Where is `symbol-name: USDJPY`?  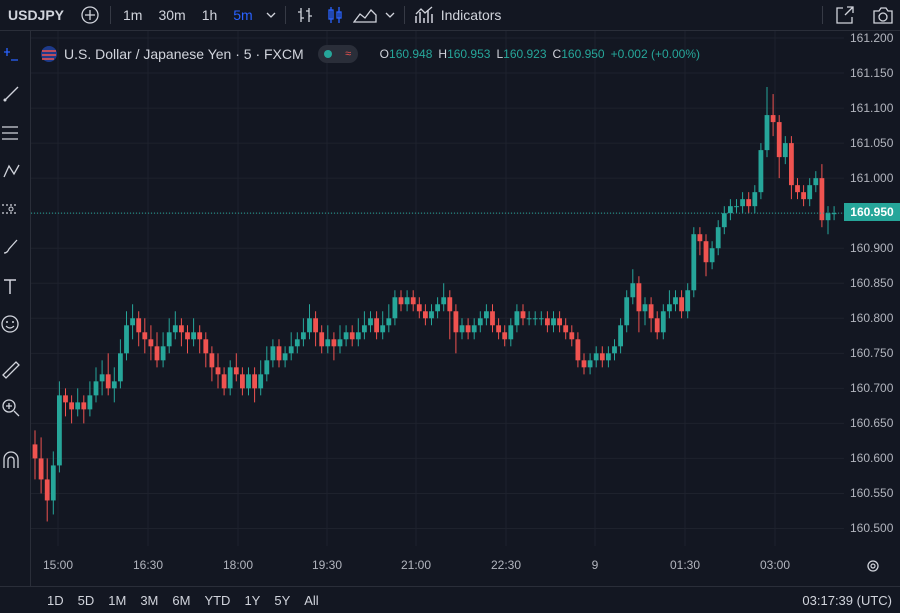 symbol-name: USDJPY is located at coordinates (36, 15).